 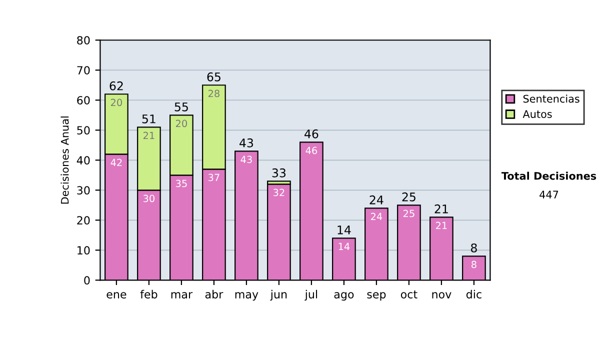 What do you see at coordinates (279, 173) in the screenshot?
I see `total-label: 33` at bounding box center [279, 173].